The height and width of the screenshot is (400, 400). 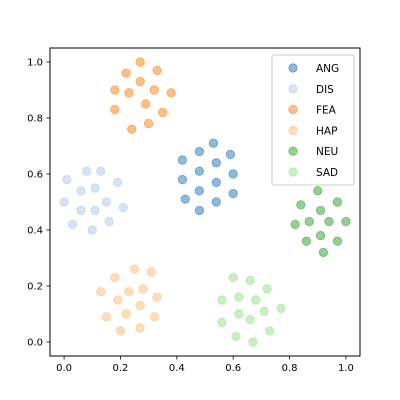 What do you see at coordinates (320, 222) in the screenshot?
I see `series-neu` at bounding box center [320, 222].